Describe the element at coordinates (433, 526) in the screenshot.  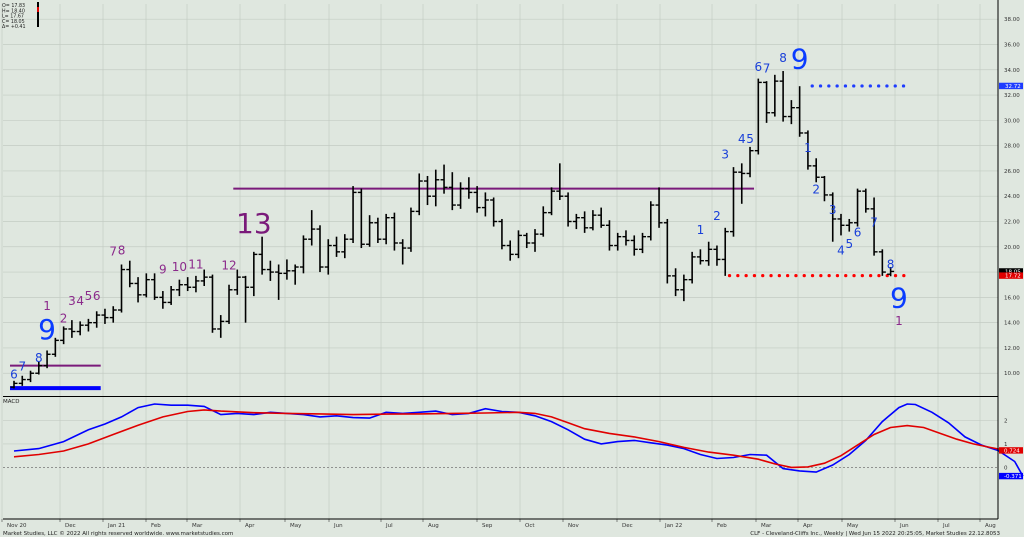
I see `x-tick-label: Aug` at that location.